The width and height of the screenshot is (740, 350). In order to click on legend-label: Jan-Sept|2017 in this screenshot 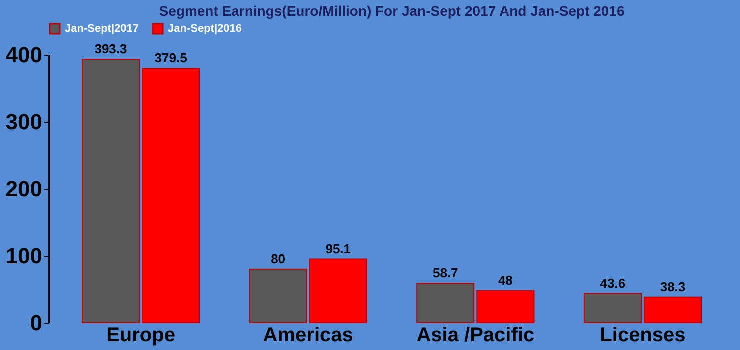, I will do `click(102, 29)`.